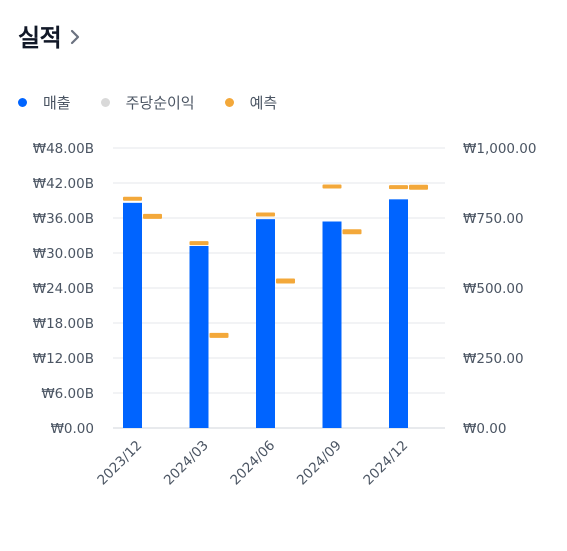 This screenshot has width=567, height=551. I want to click on x-axis-tick-label: 2024/12, so click(385, 463).